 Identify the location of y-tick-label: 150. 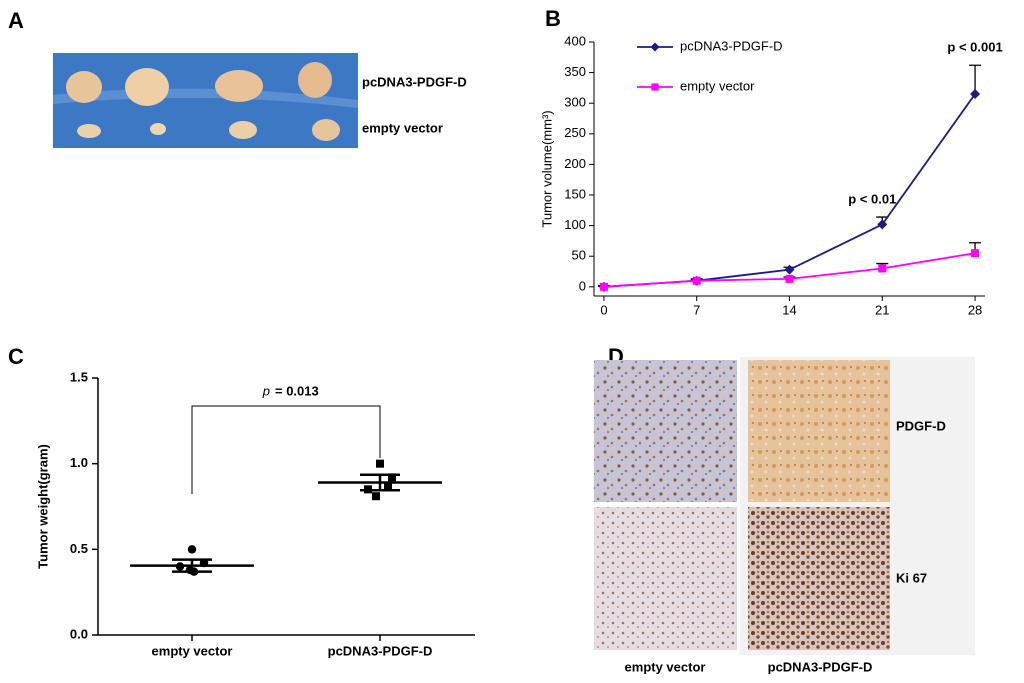
(575, 193).